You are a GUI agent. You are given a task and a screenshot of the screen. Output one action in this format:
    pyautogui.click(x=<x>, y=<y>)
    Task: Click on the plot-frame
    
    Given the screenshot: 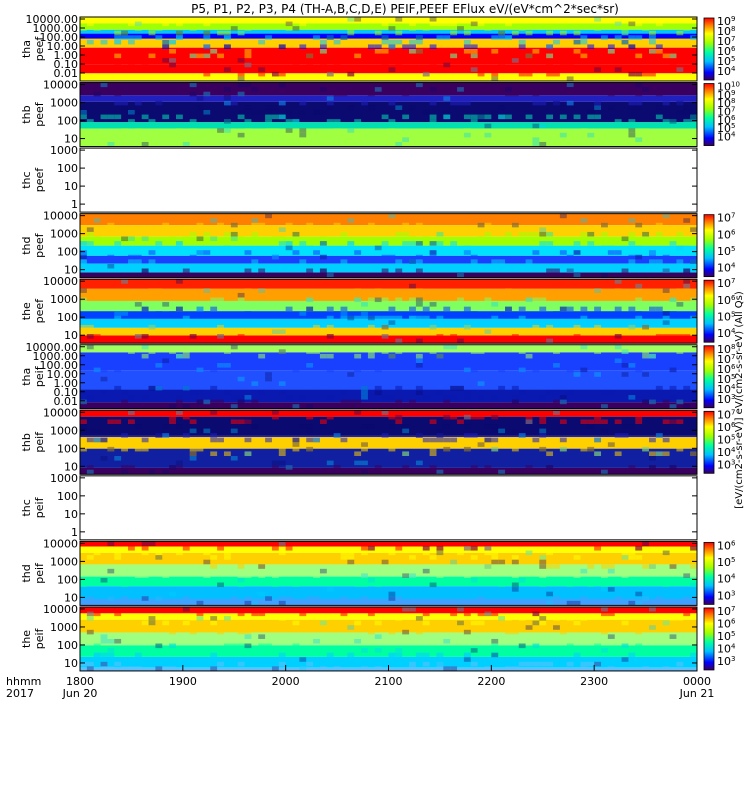 What is the action you would take?
    pyautogui.click(x=388, y=377)
    